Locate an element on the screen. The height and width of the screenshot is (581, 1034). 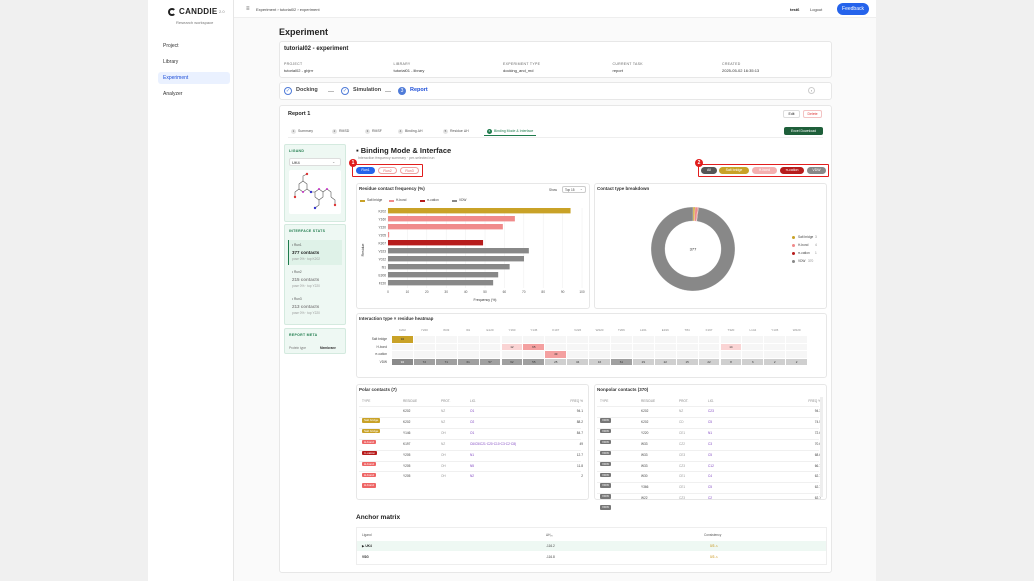
filter-pill-all: All is located at coordinates (709, 170).